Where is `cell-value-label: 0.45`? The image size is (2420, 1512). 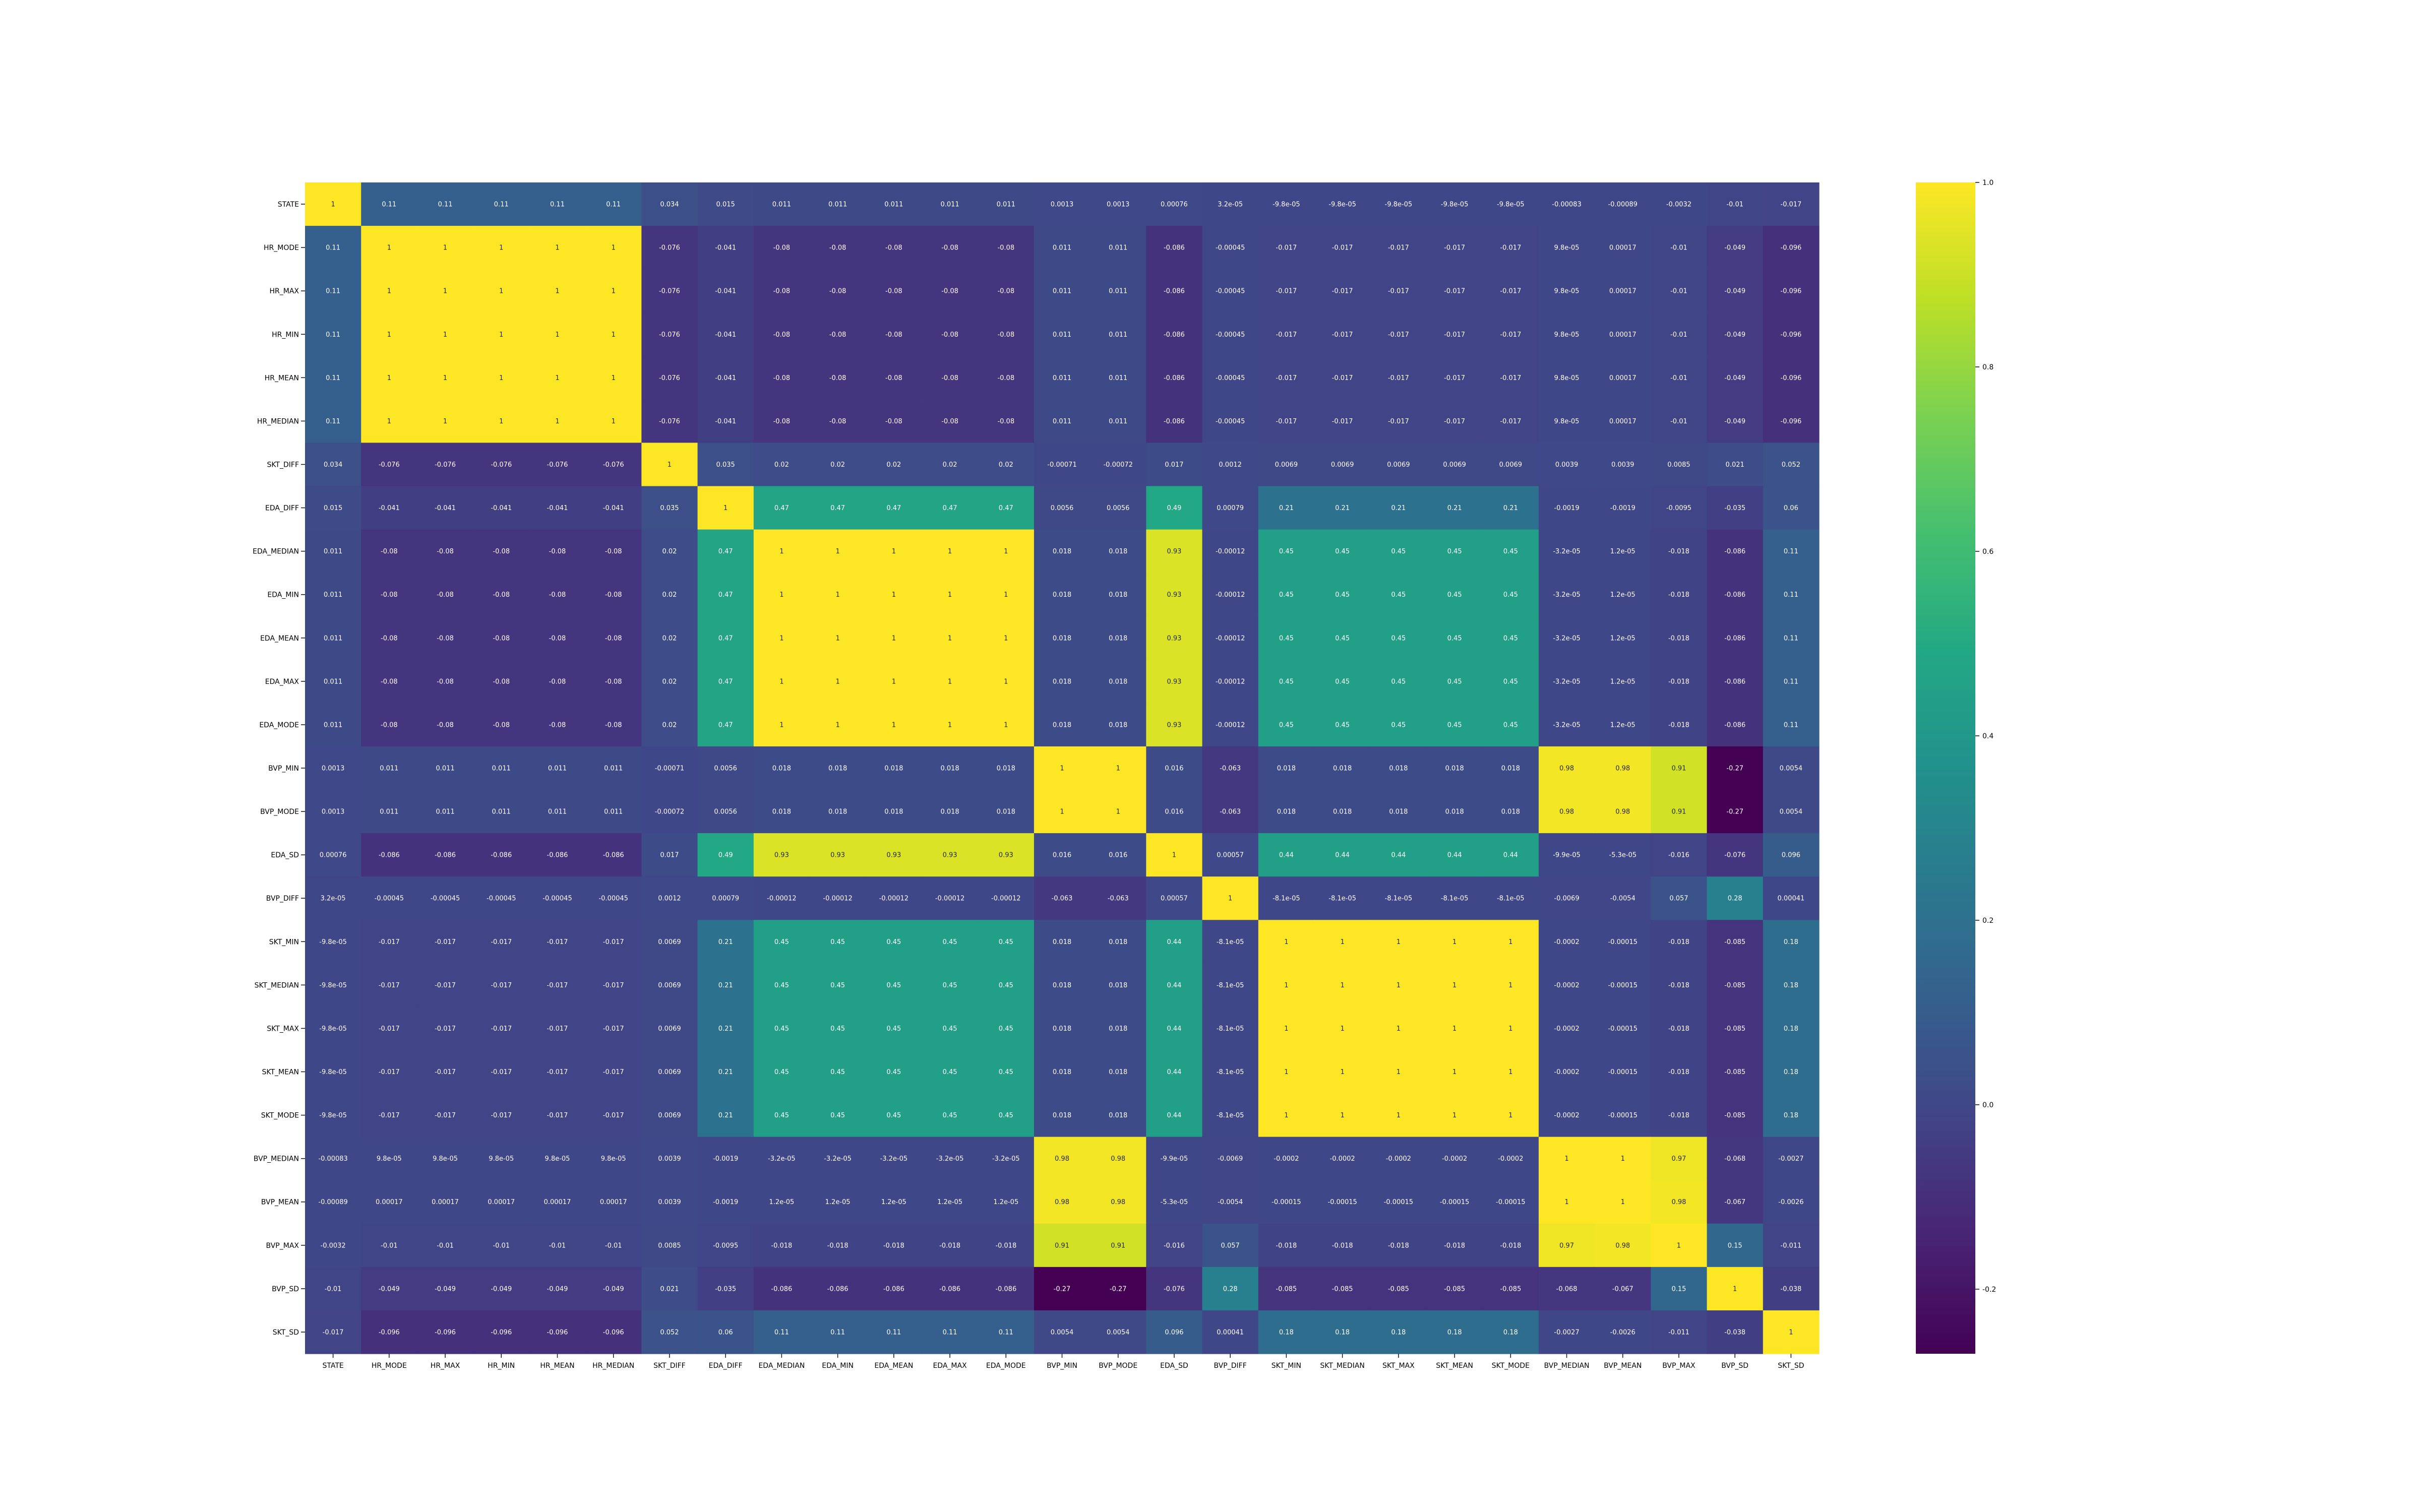 cell-value-label: 0.45 is located at coordinates (837, 1029).